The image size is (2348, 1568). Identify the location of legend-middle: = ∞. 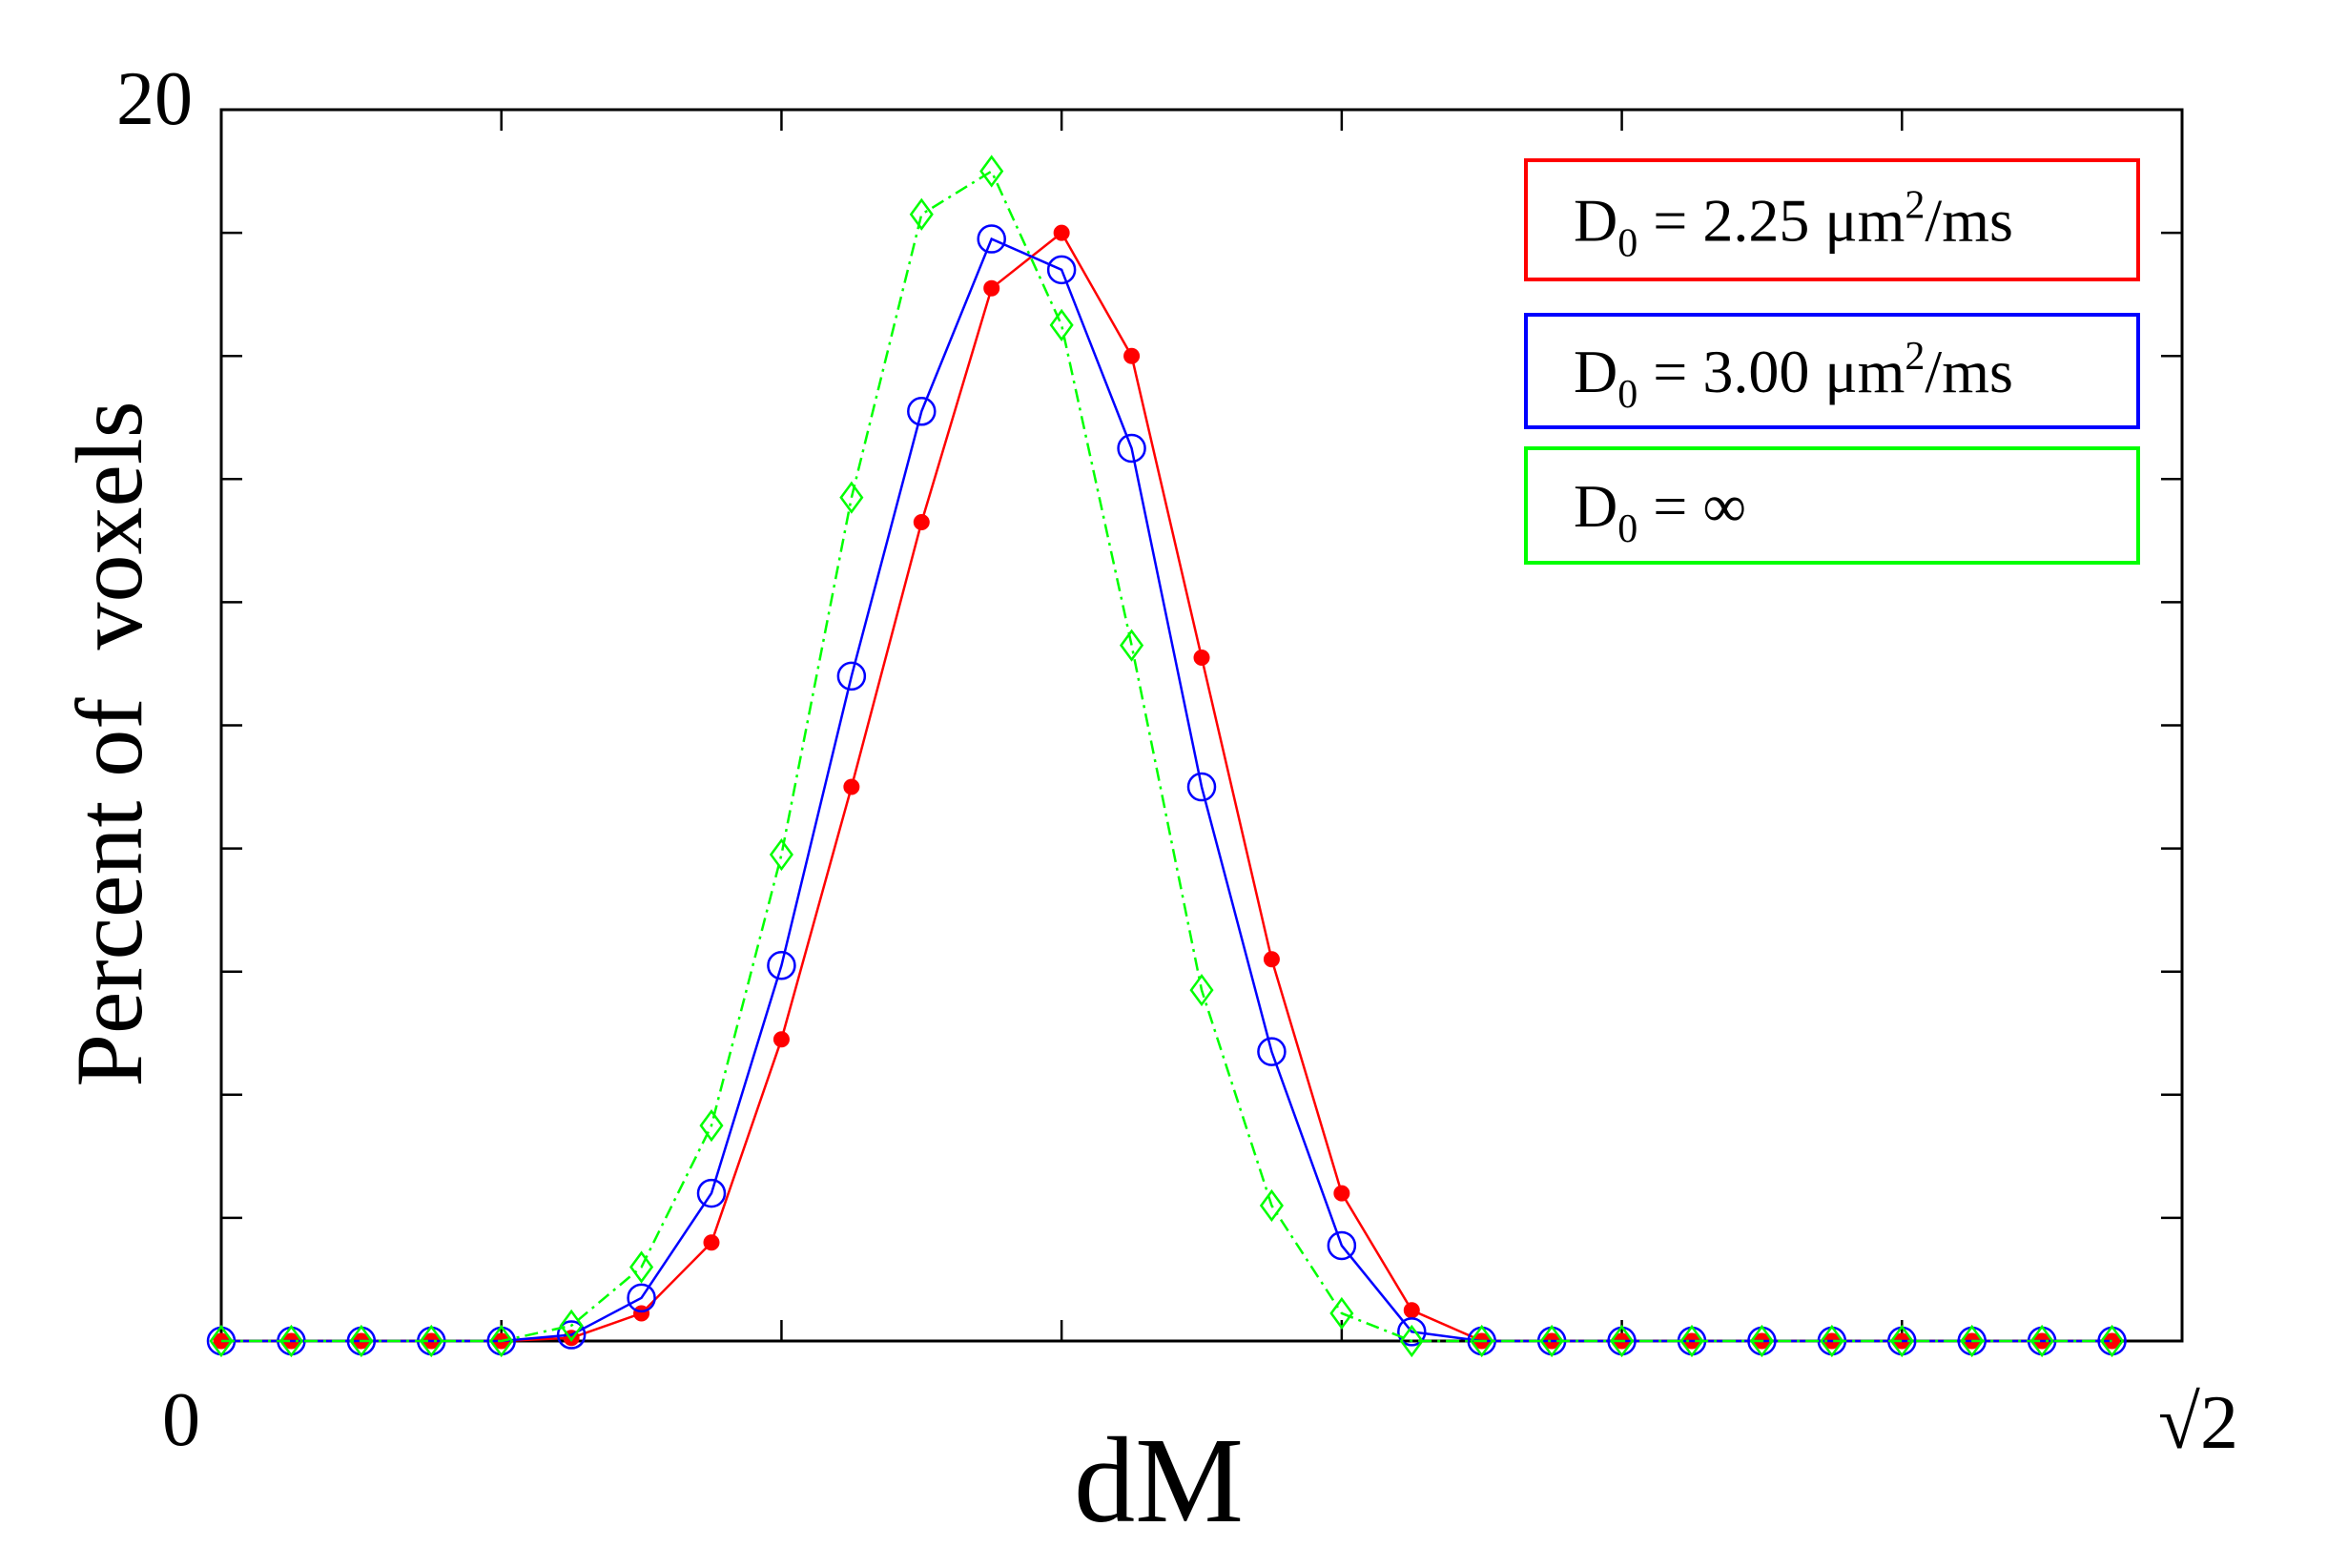
(1691, 506).